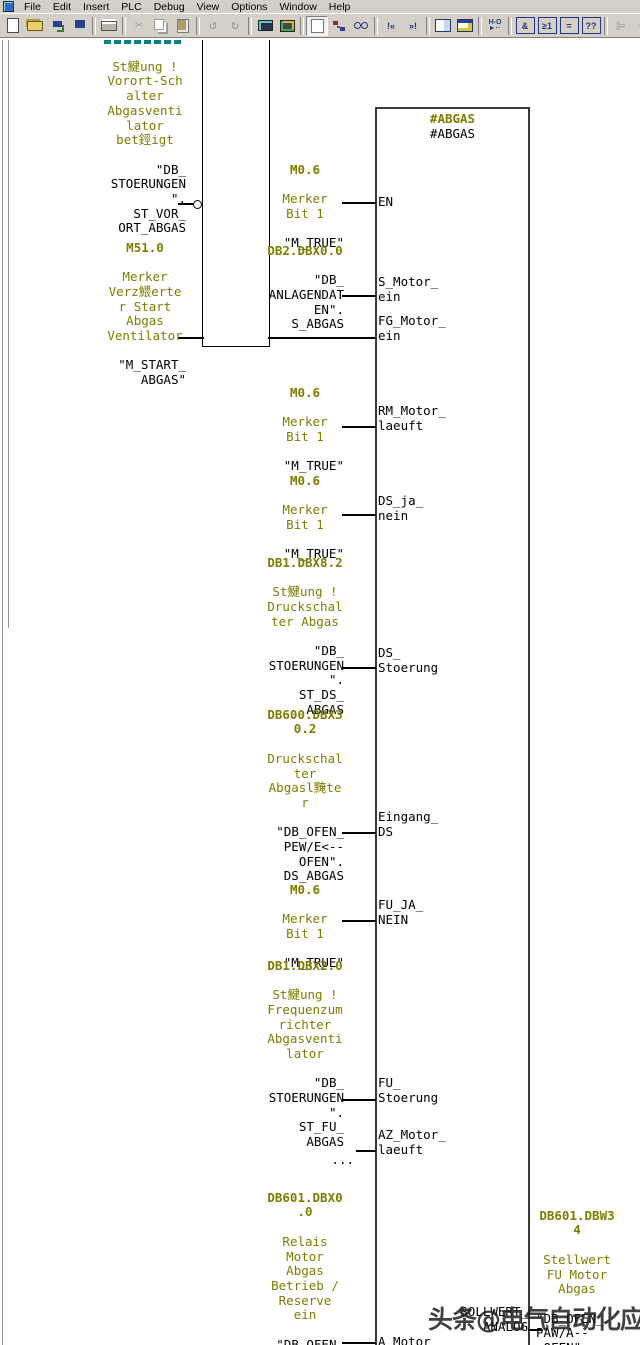 This screenshot has width=640, height=1345. What do you see at coordinates (305, 1278) in the screenshot?
I see `symbol-comment: Relais Motor Abgas Betrieb / Reserve ein` at bounding box center [305, 1278].